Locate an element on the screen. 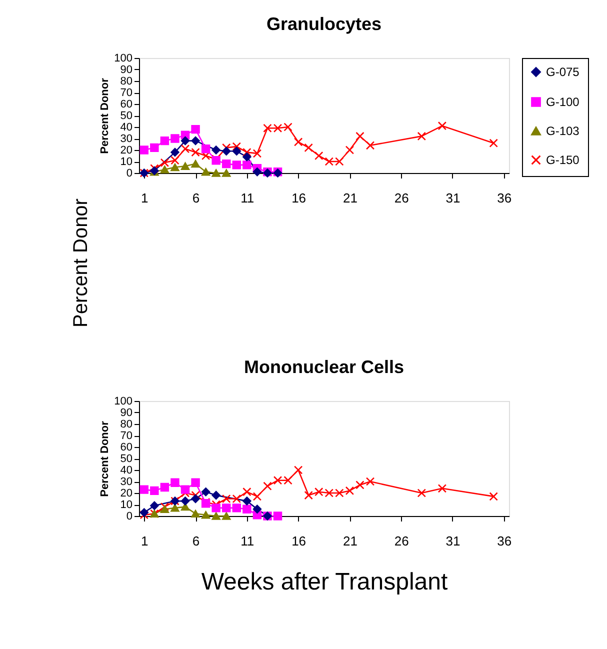  legend-label: G-103 is located at coordinates (563, 131).